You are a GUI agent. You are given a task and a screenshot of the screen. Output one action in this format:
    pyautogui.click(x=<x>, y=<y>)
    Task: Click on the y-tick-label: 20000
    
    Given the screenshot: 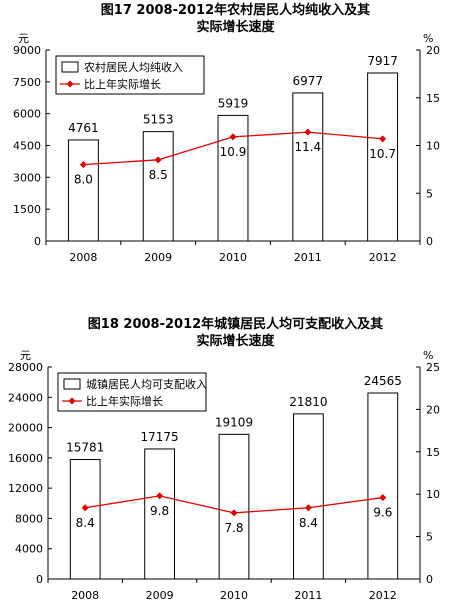 What is the action you would take?
    pyautogui.click(x=25, y=428)
    